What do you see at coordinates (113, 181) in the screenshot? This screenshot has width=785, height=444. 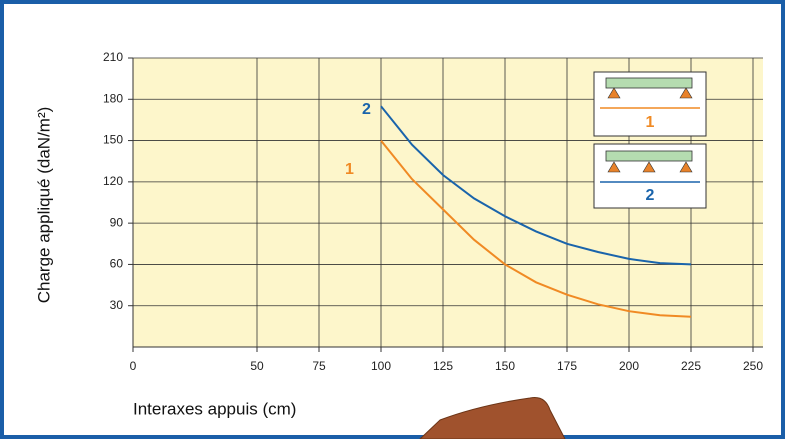 I see `y-tick-label: 120` at bounding box center [113, 181].